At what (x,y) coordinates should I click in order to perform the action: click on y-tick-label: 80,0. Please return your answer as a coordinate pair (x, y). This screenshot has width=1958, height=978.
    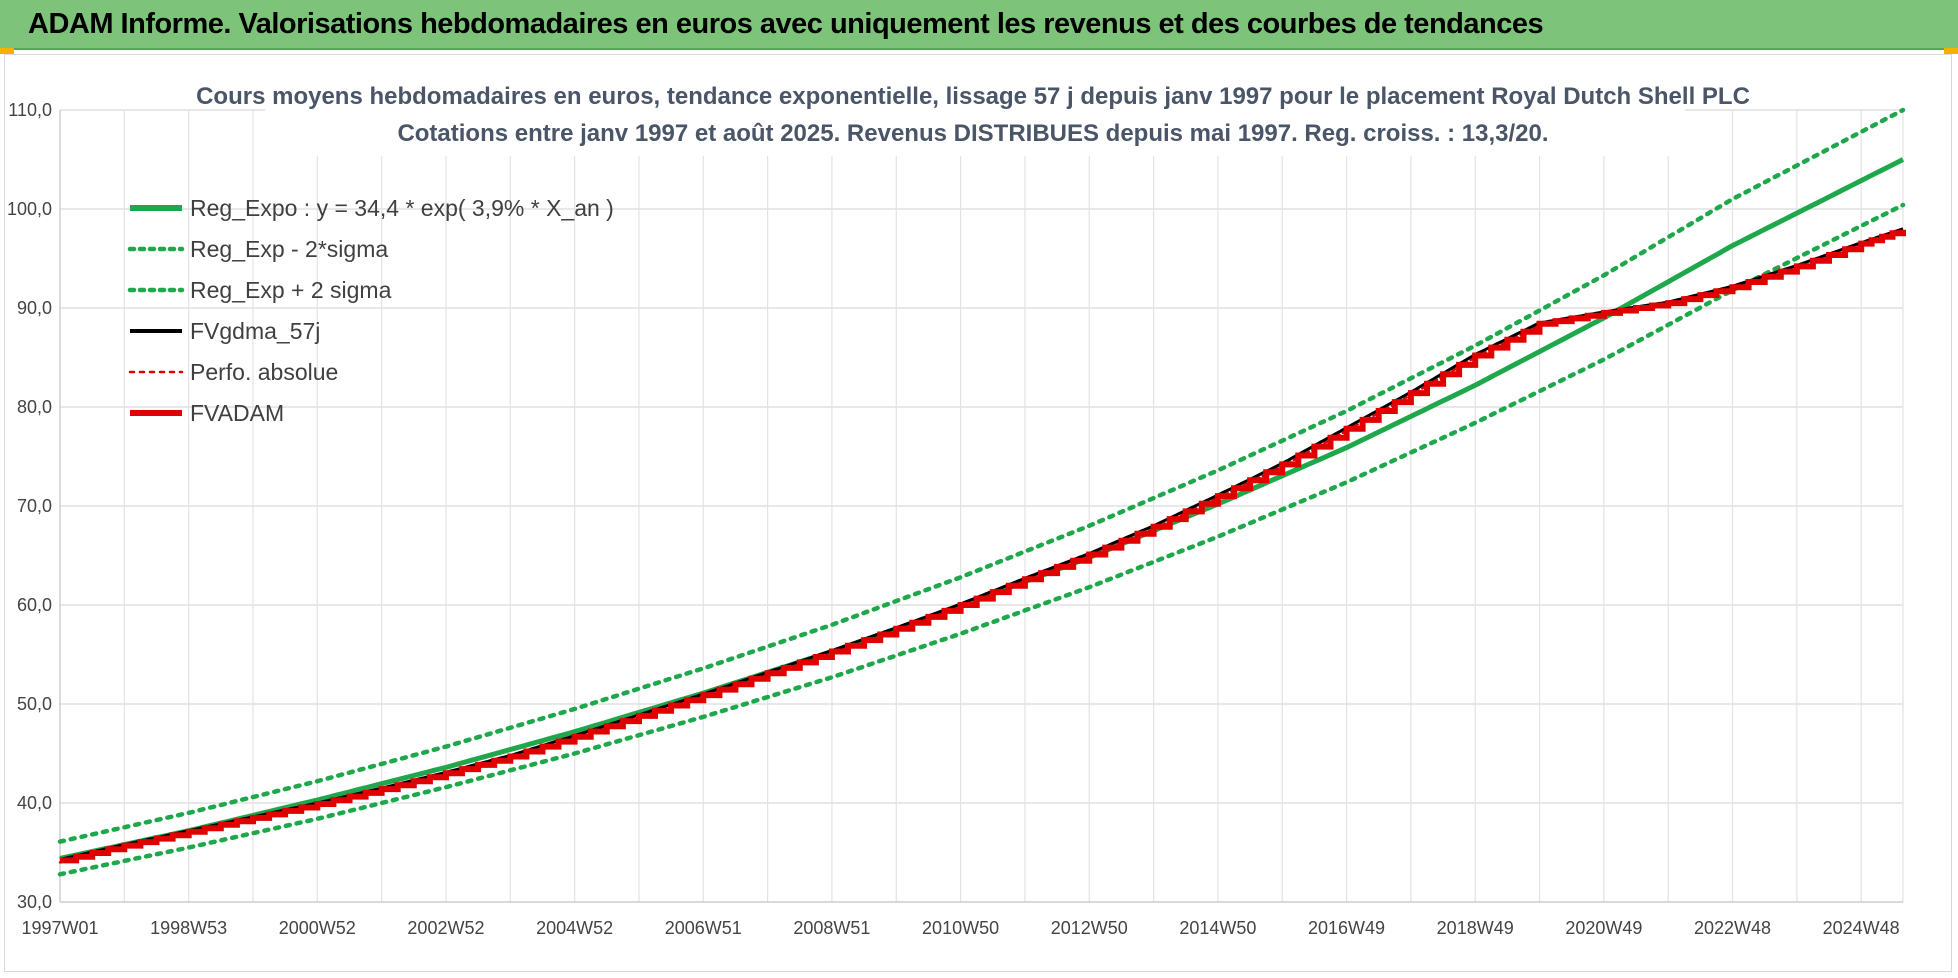
    Looking at the image, I should click on (34, 407).